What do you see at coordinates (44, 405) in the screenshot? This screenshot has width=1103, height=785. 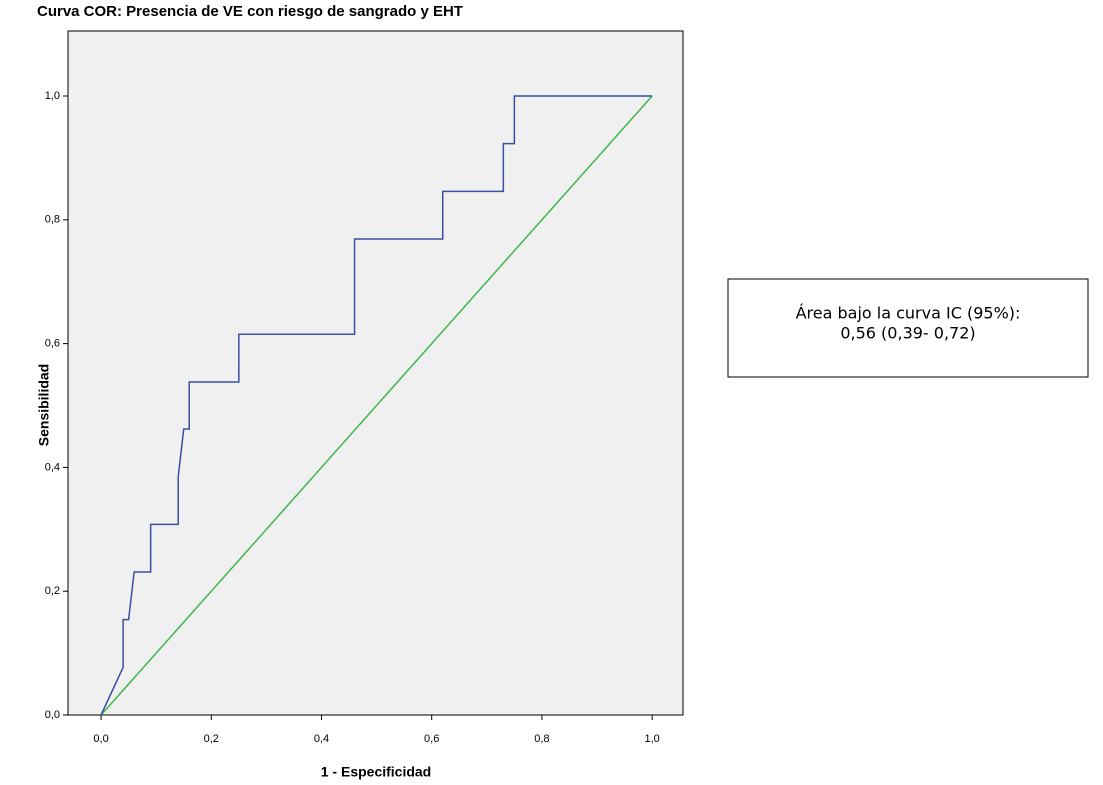 I see `y-axis-label: Sensibilidad` at bounding box center [44, 405].